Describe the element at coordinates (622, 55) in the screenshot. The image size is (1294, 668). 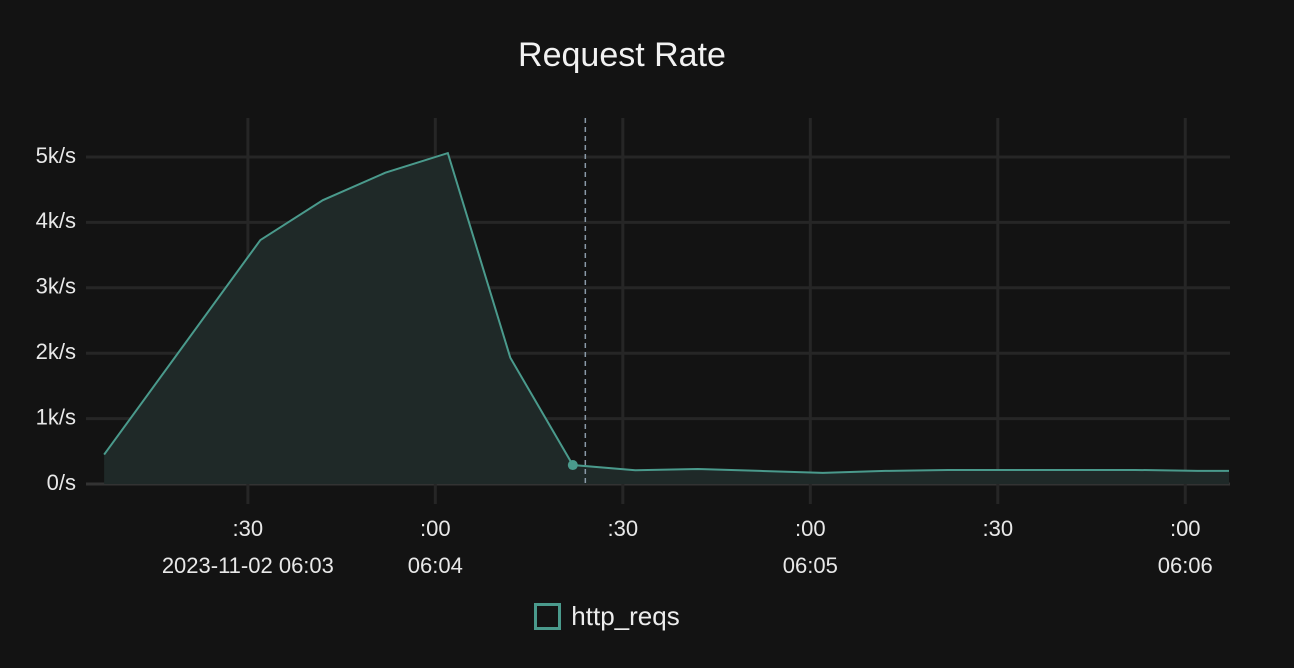
I see `chart-title: Request Rate` at that location.